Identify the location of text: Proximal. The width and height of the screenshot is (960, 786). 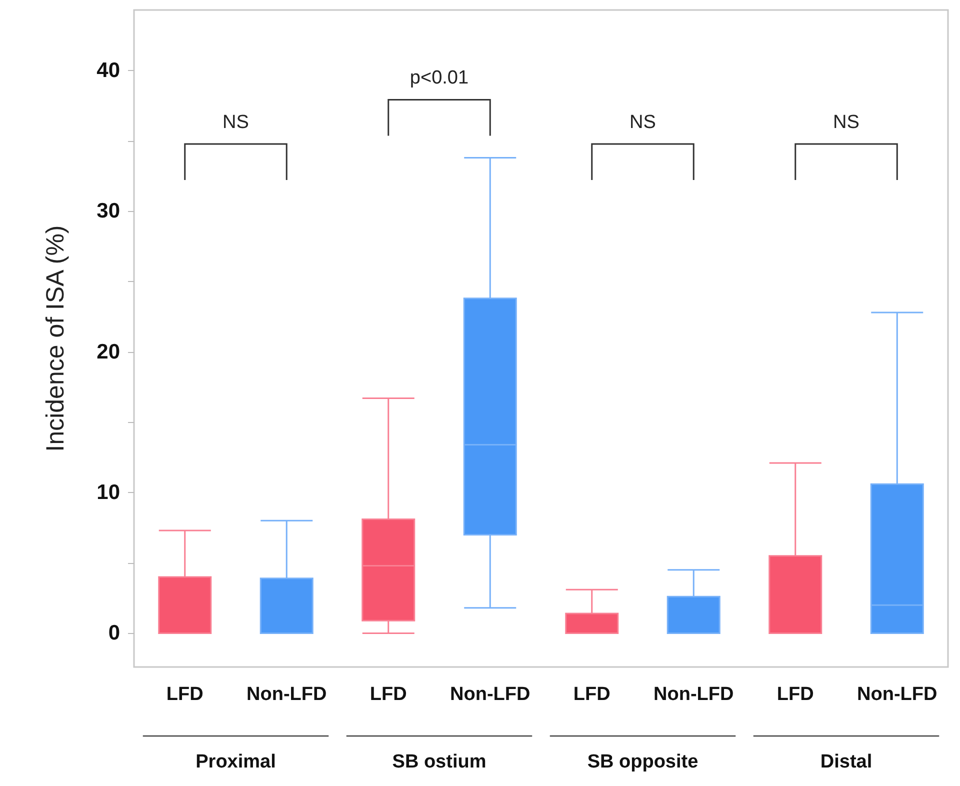
(236, 762).